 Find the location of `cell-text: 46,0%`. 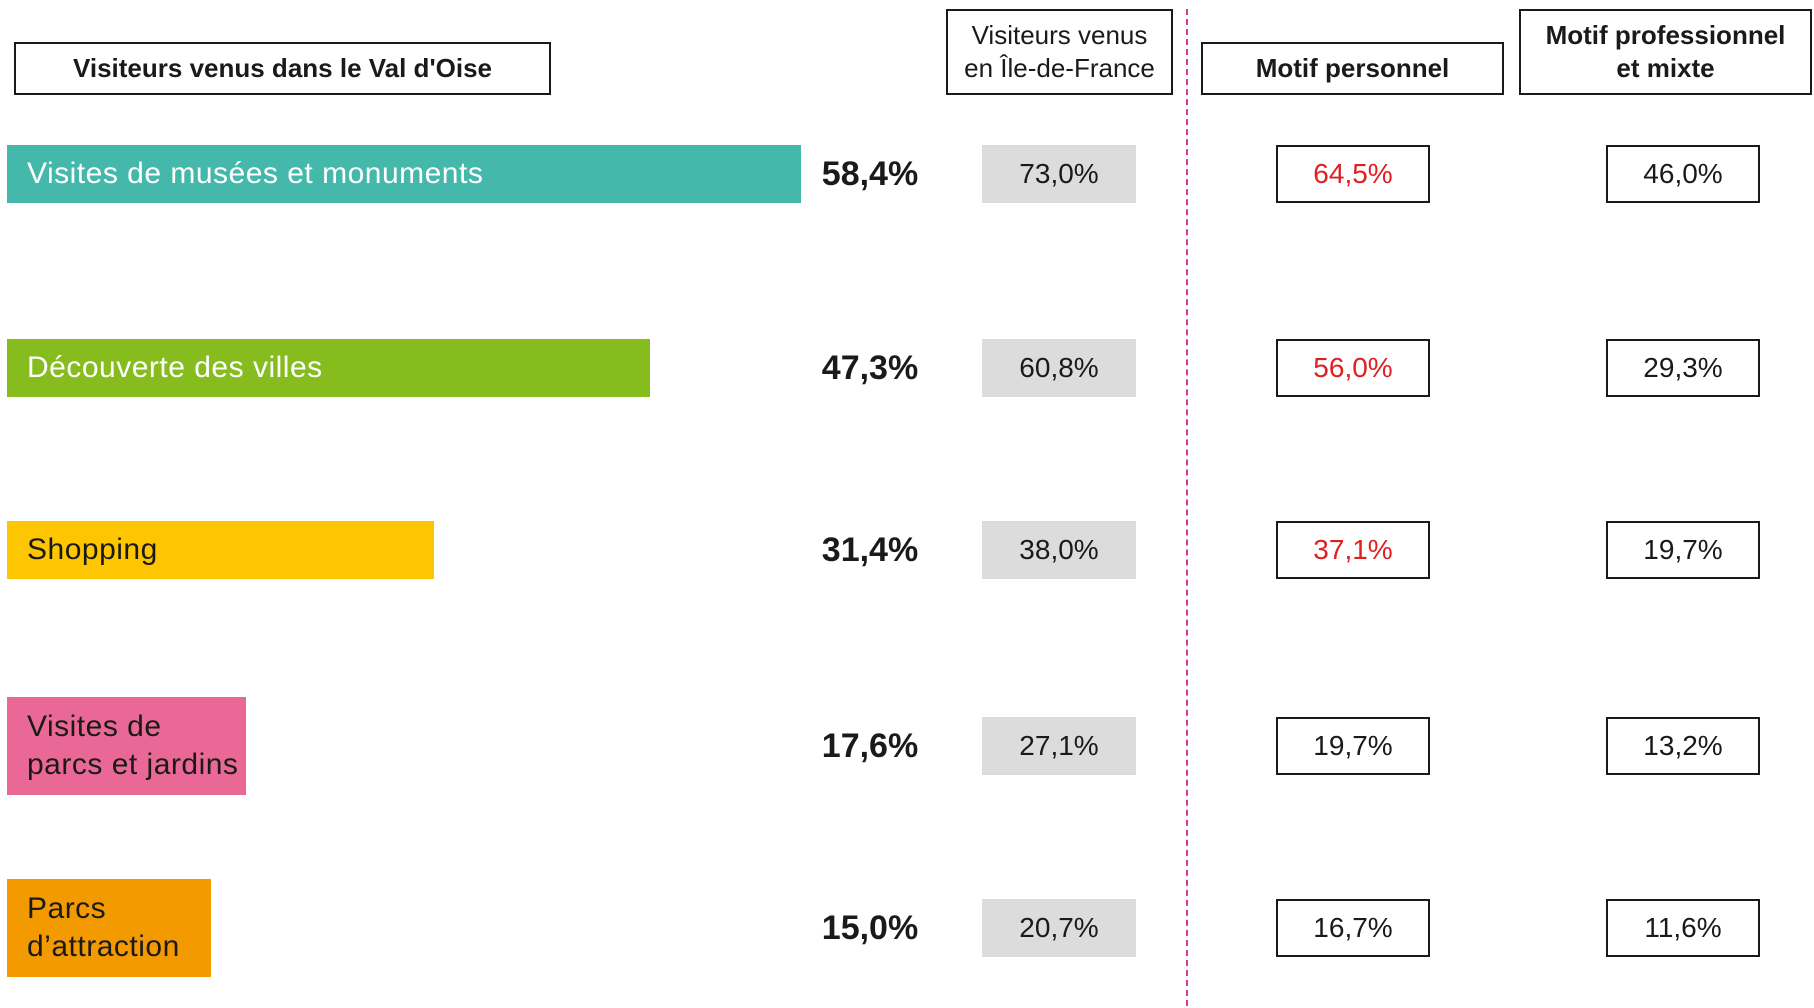

cell-text: 46,0% is located at coordinates (1683, 173).